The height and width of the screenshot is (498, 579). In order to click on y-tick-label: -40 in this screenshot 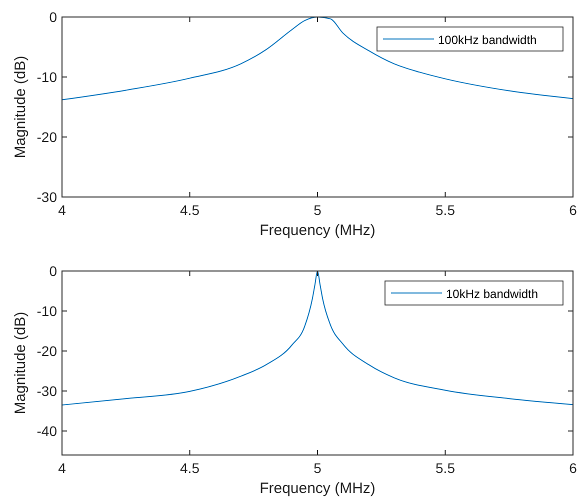, I will do `click(47, 431)`.